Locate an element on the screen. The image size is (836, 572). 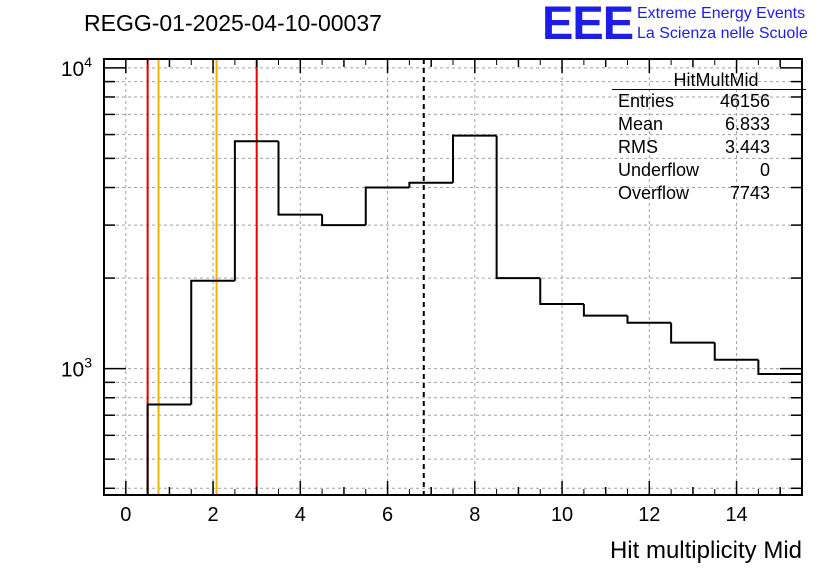
stats-row-rms: RMS 3.443 is located at coordinates (709, 147).